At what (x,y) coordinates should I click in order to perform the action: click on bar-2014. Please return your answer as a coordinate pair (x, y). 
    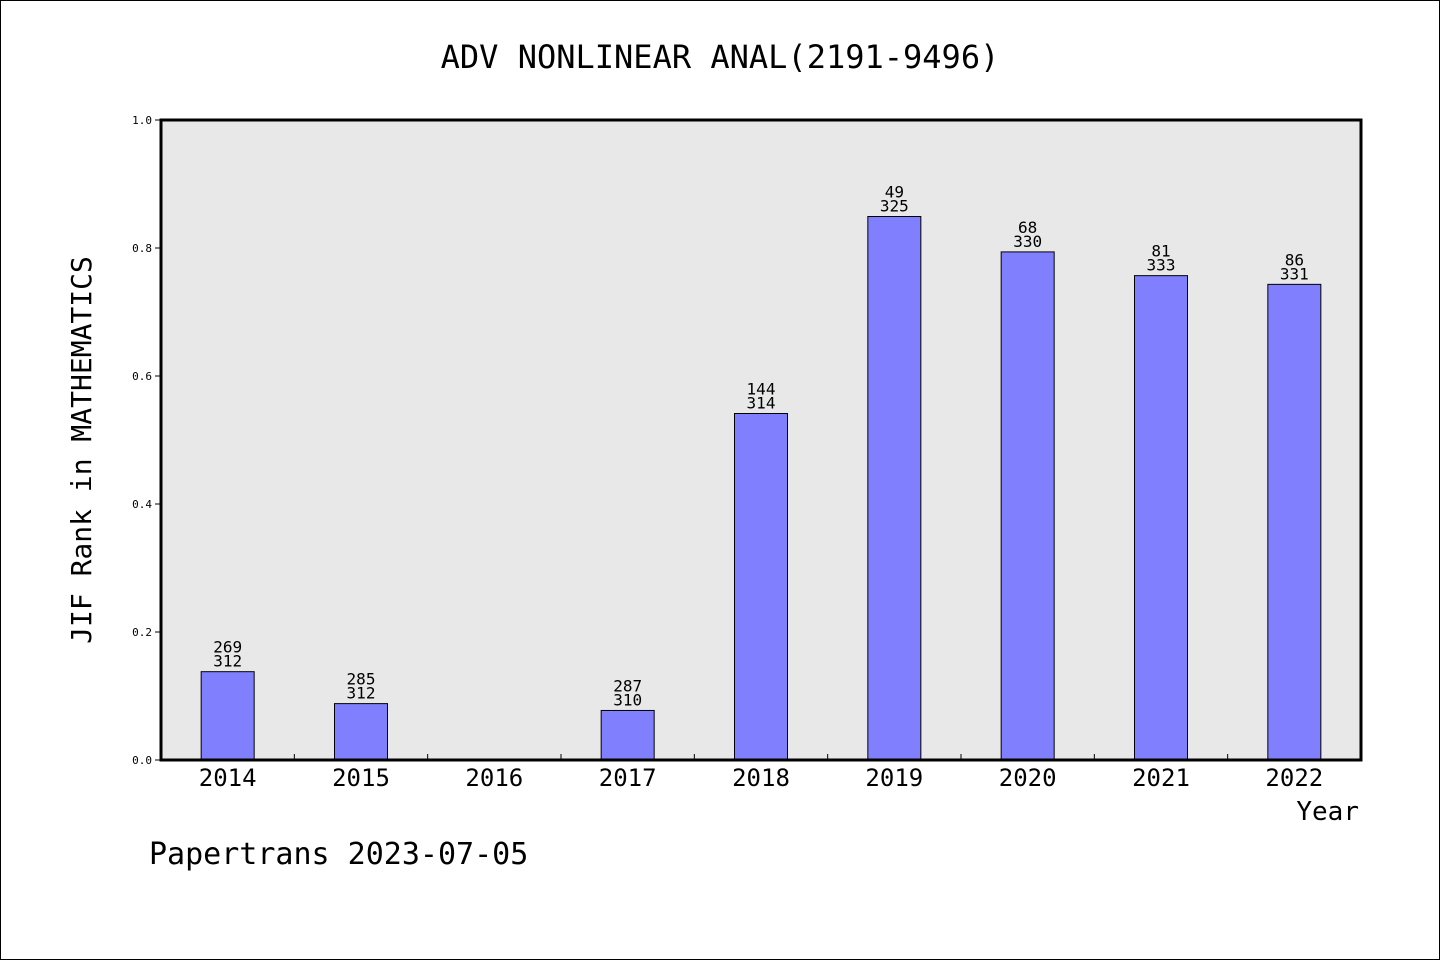
    Looking at the image, I should click on (227, 716).